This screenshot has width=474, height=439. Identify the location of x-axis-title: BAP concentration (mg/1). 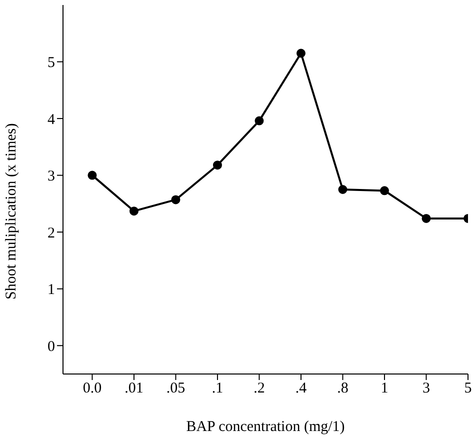
(265, 427).